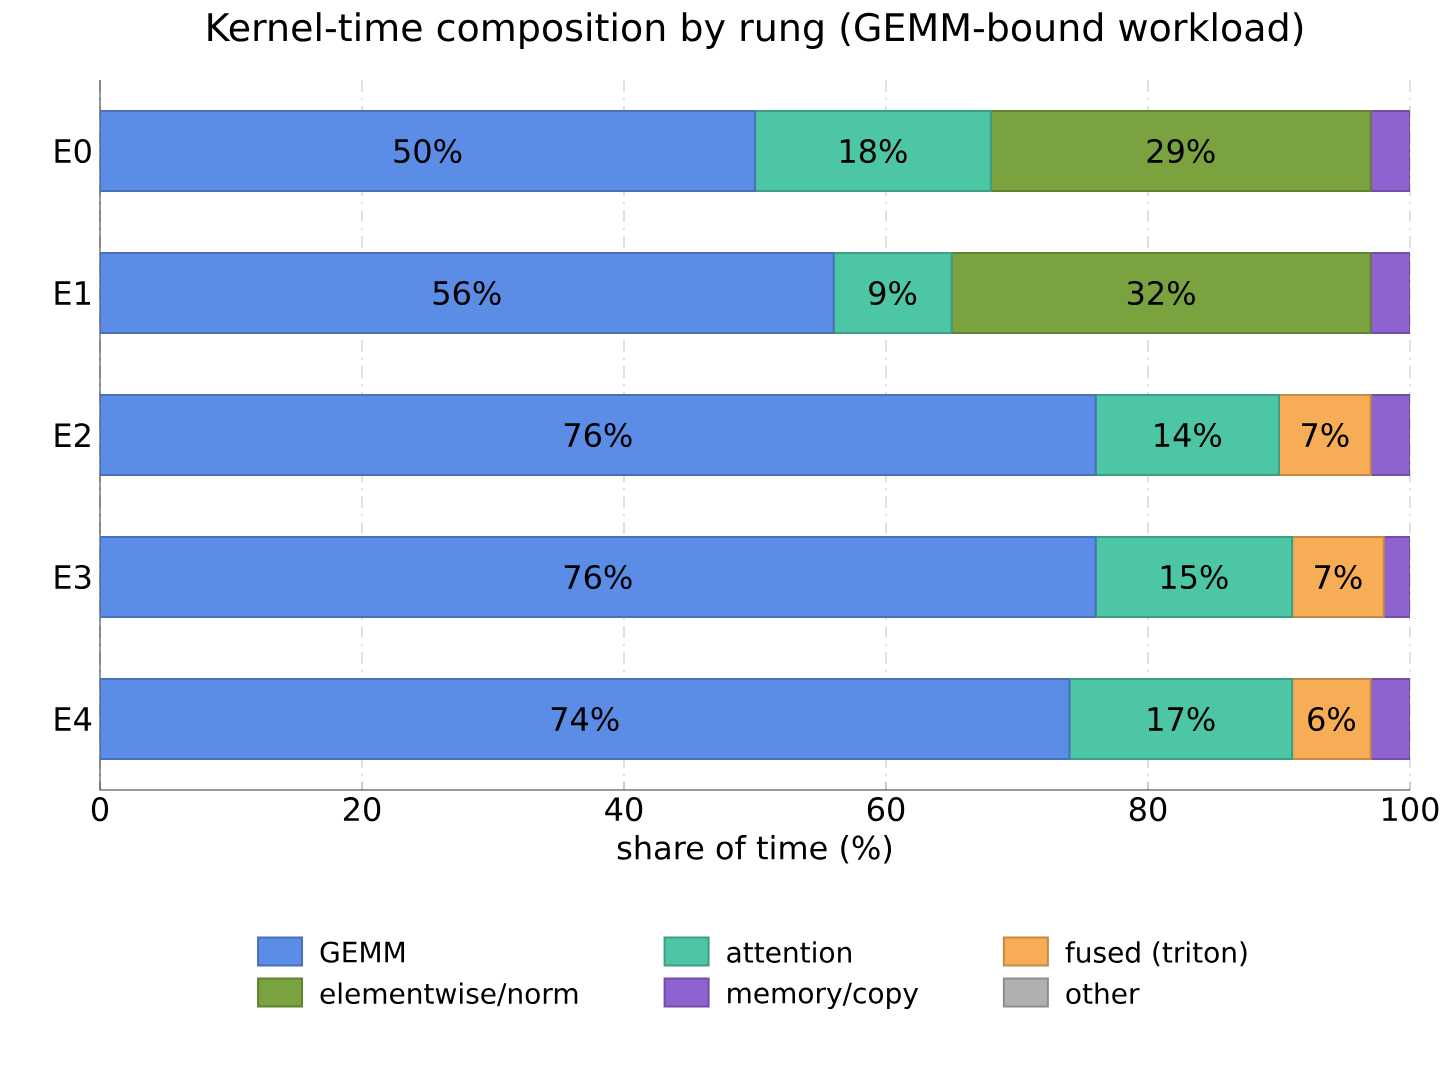  I want to click on data-label: 6%, so click(1332, 719).